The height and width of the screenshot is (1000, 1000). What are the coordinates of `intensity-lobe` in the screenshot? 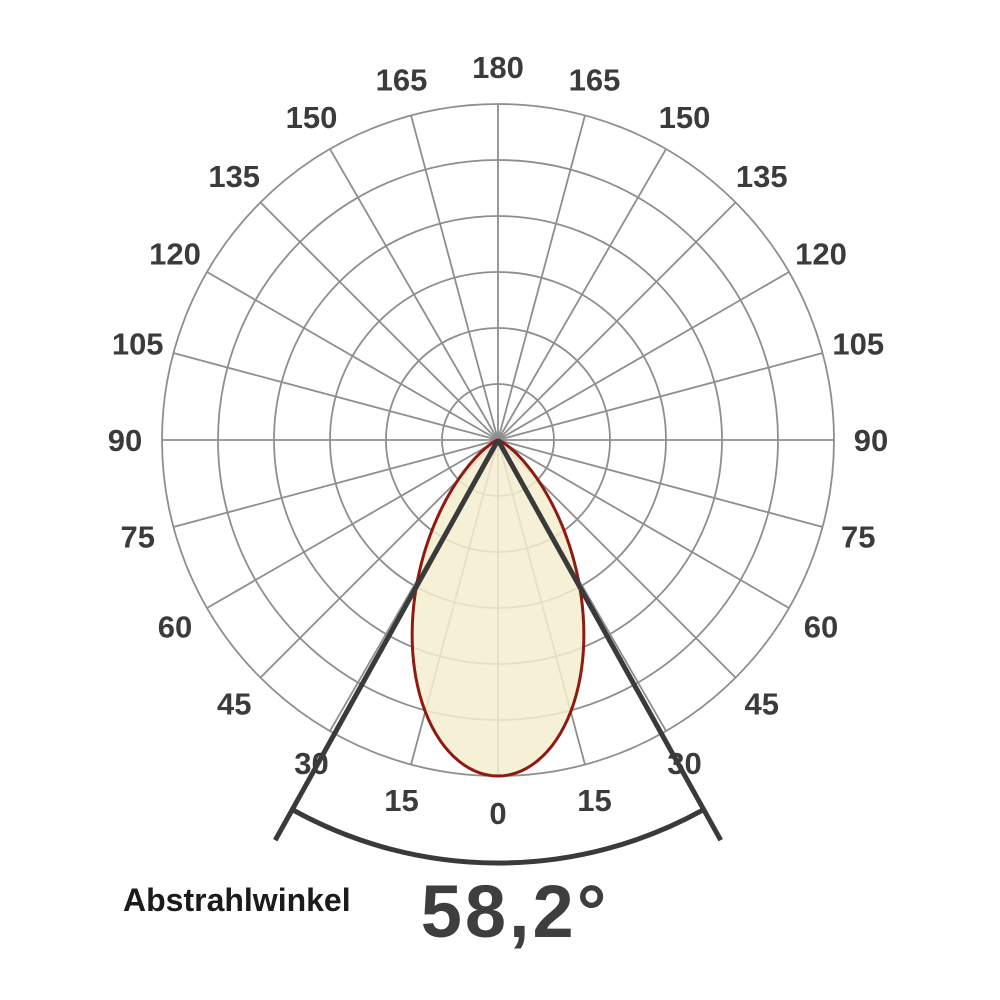 It's located at (498, 608).